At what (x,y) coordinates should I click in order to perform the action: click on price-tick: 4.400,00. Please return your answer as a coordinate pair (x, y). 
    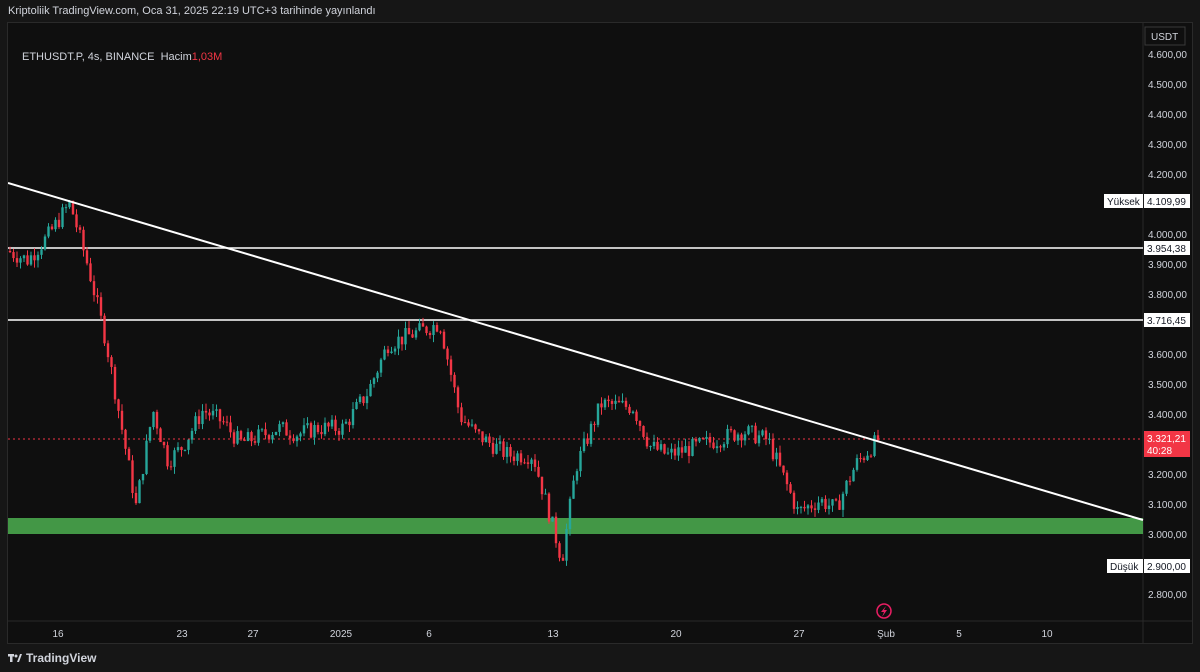
    Looking at the image, I should click on (1167, 115).